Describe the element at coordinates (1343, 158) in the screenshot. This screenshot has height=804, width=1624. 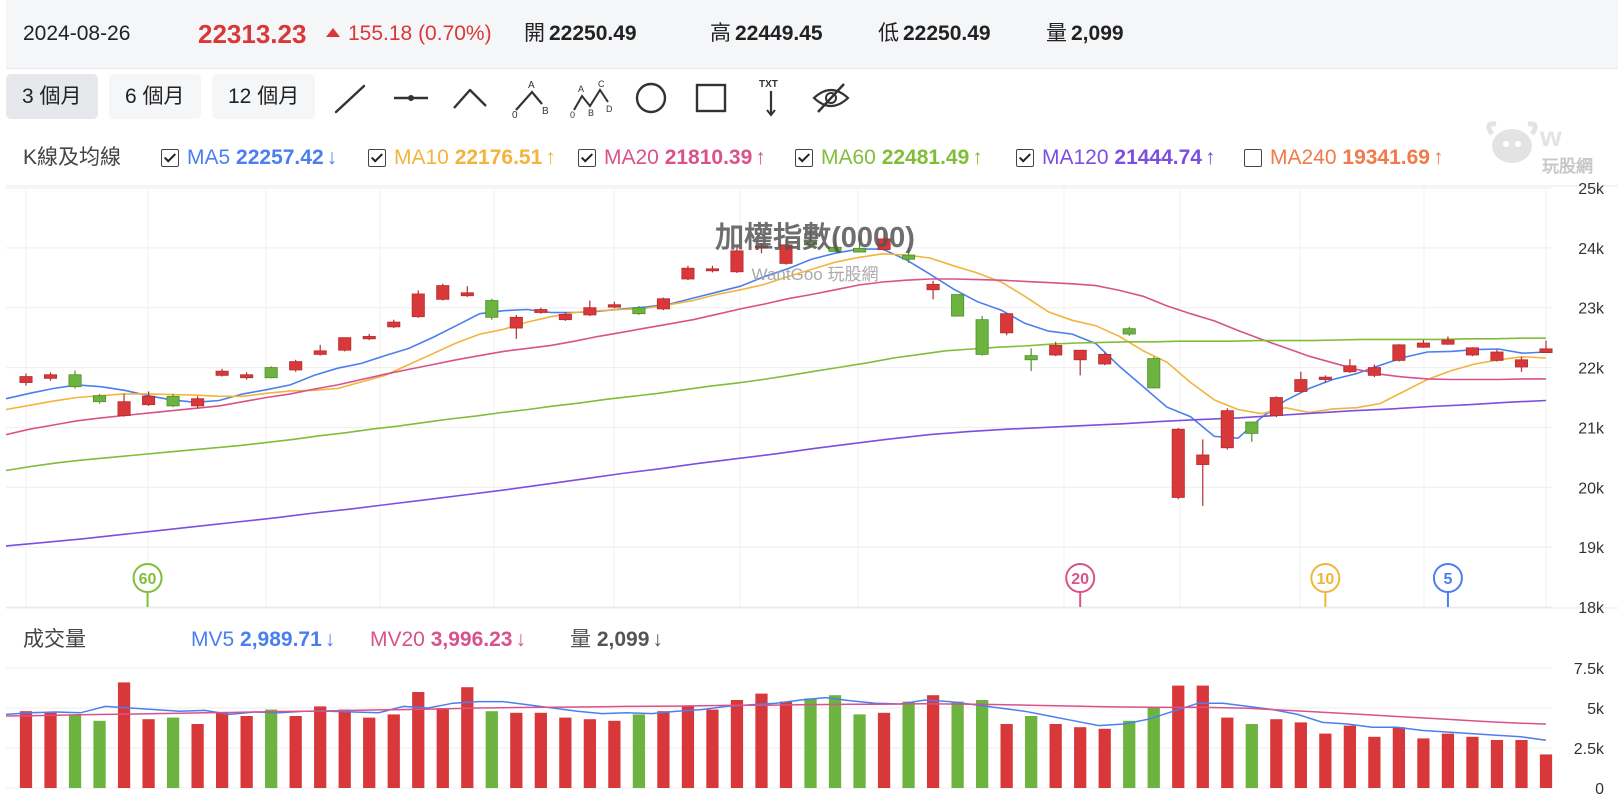
I see `ma240-toggle: MA240 19341.69 ↑` at that location.